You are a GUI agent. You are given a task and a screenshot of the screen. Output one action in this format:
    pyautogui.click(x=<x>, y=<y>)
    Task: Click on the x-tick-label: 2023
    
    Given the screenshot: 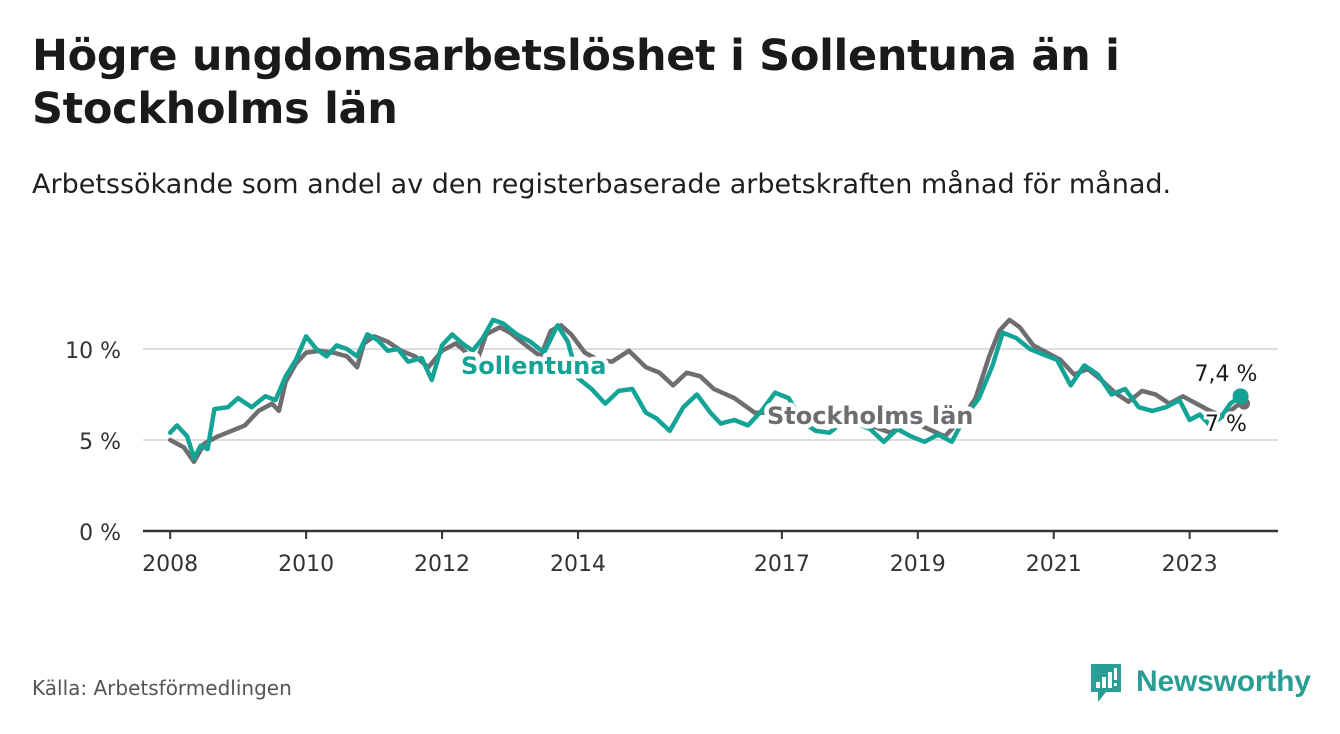 What is the action you would take?
    pyautogui.click(x=1190, y=564)
    